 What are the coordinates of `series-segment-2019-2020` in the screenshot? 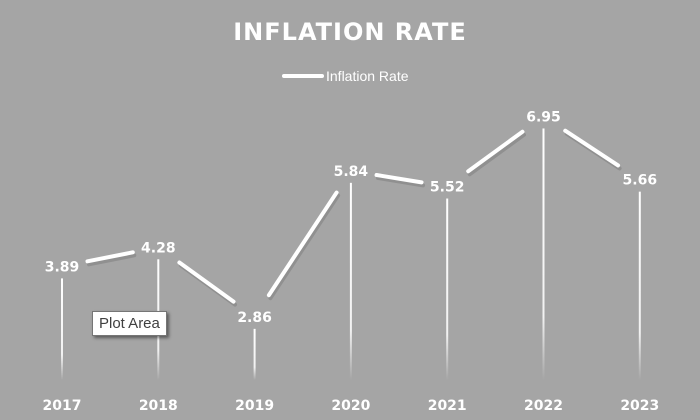 It's located at (302, 244).